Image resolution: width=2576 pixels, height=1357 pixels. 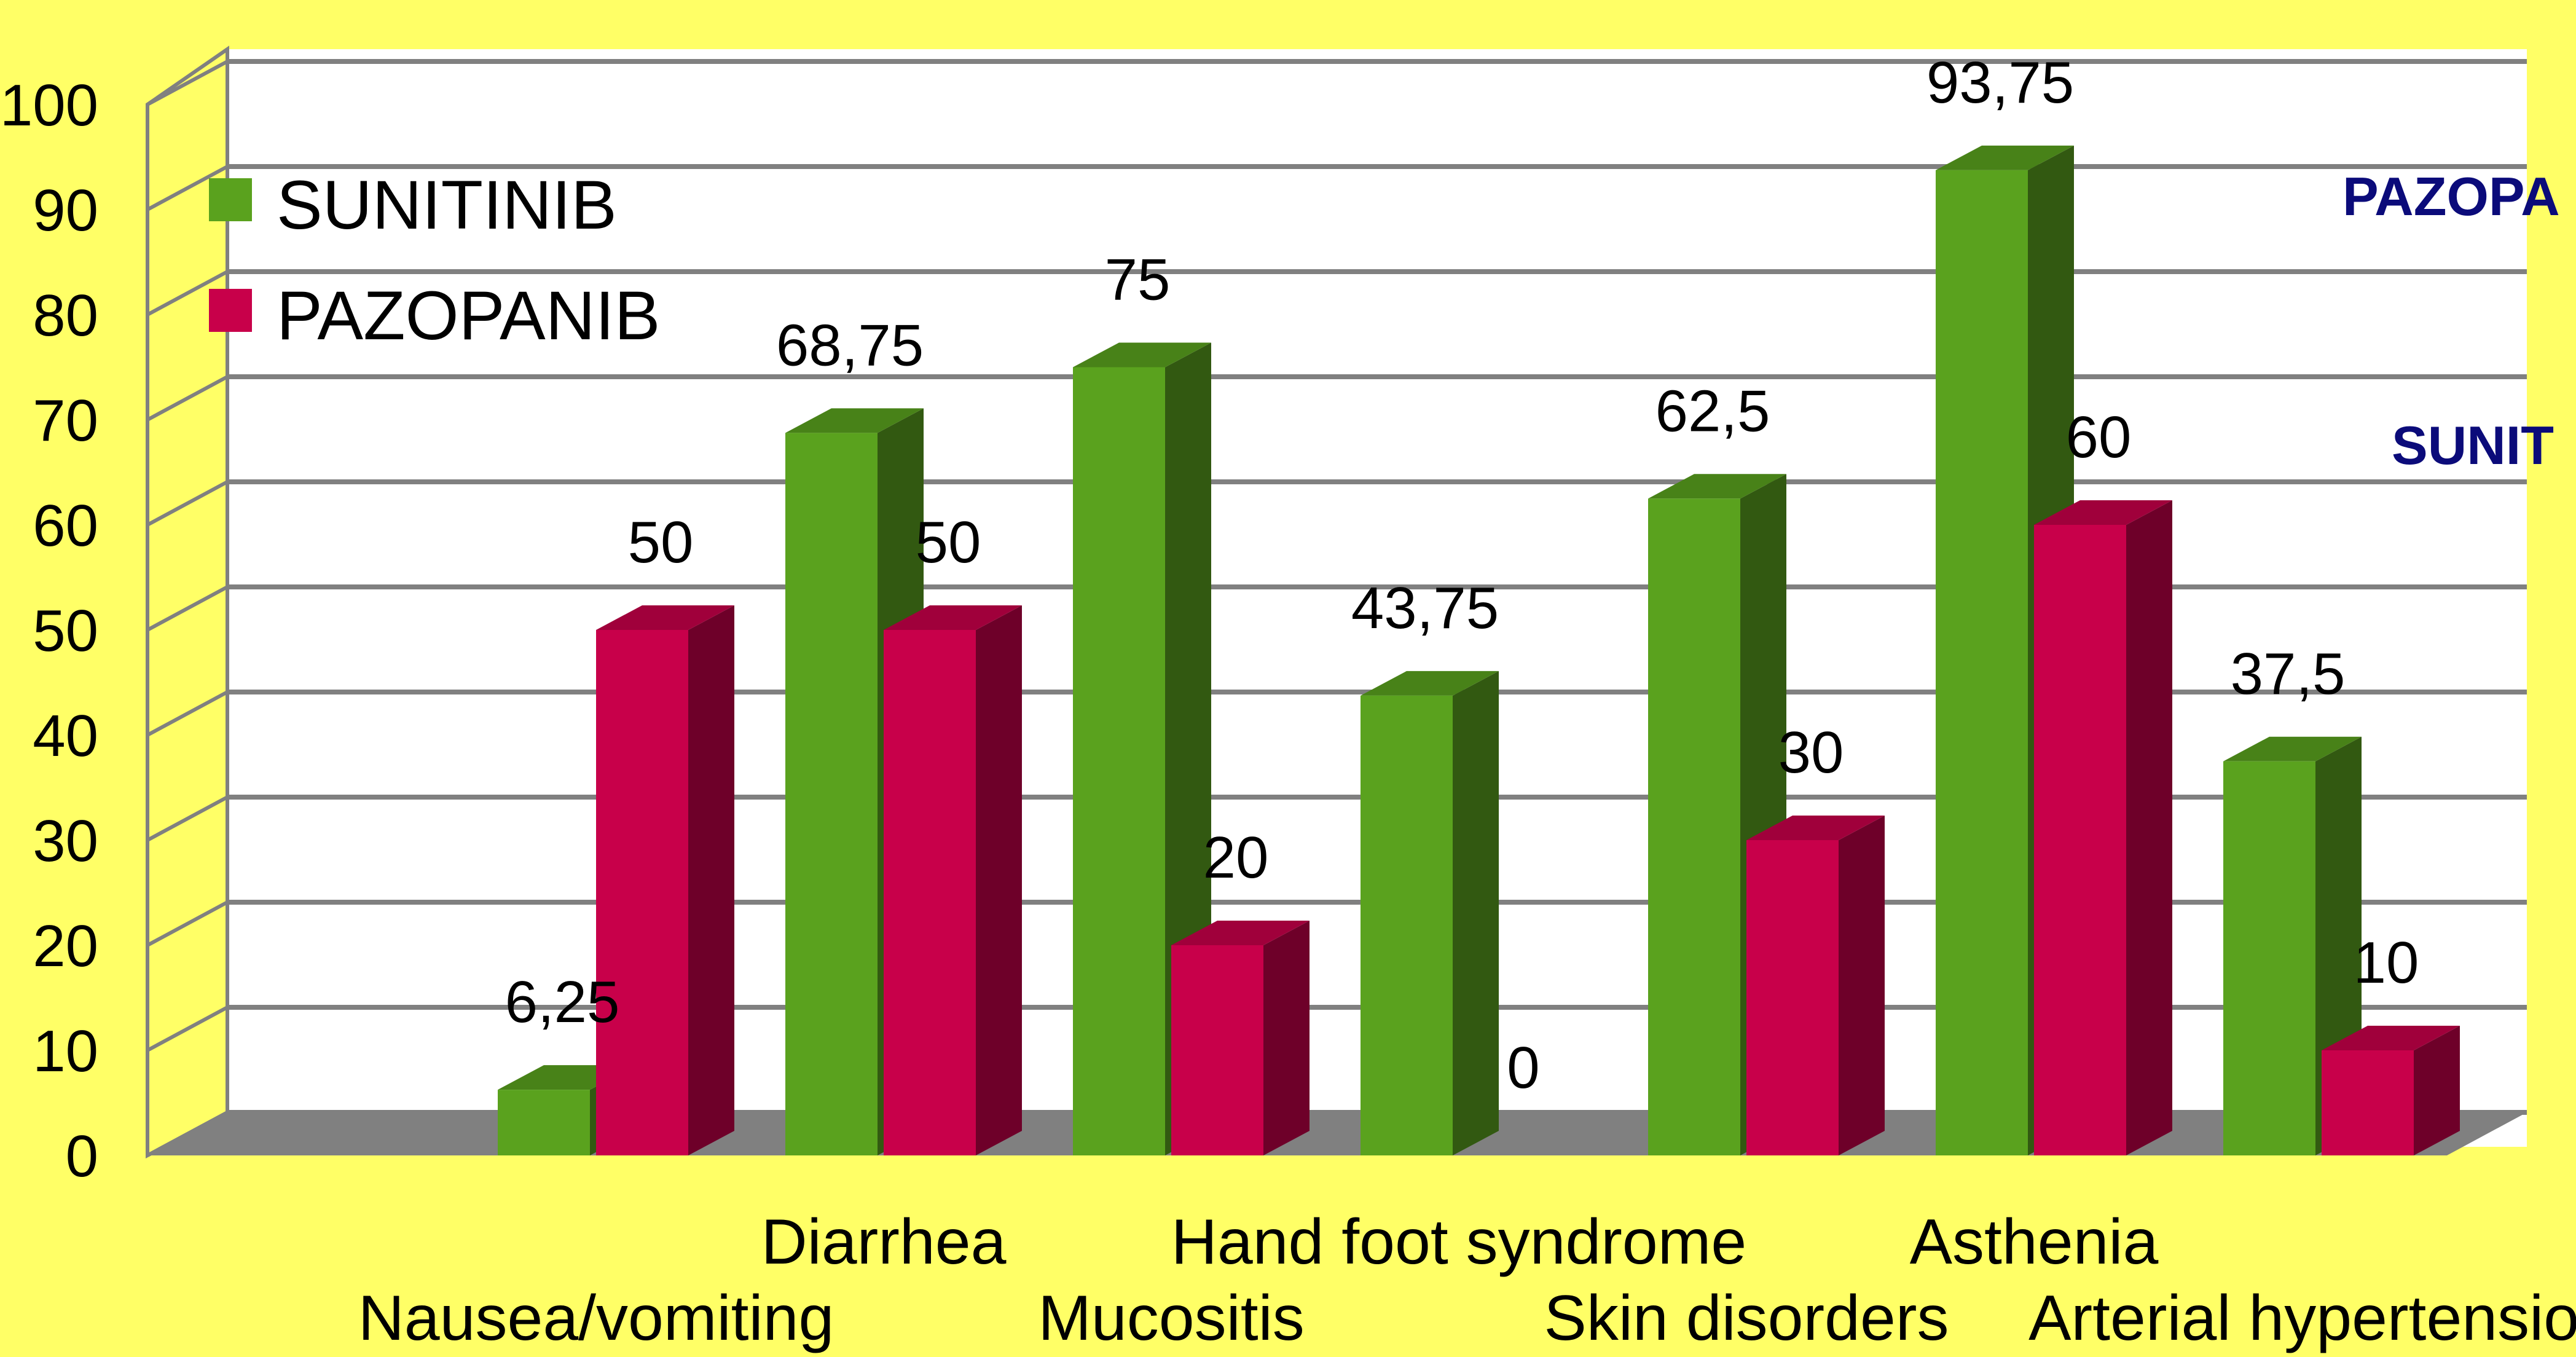 What do you see at coordinates (2302, 1318) in the screenshot?
I see `category-label: Arterial hypertension` at bounding box center [2302, 1318].